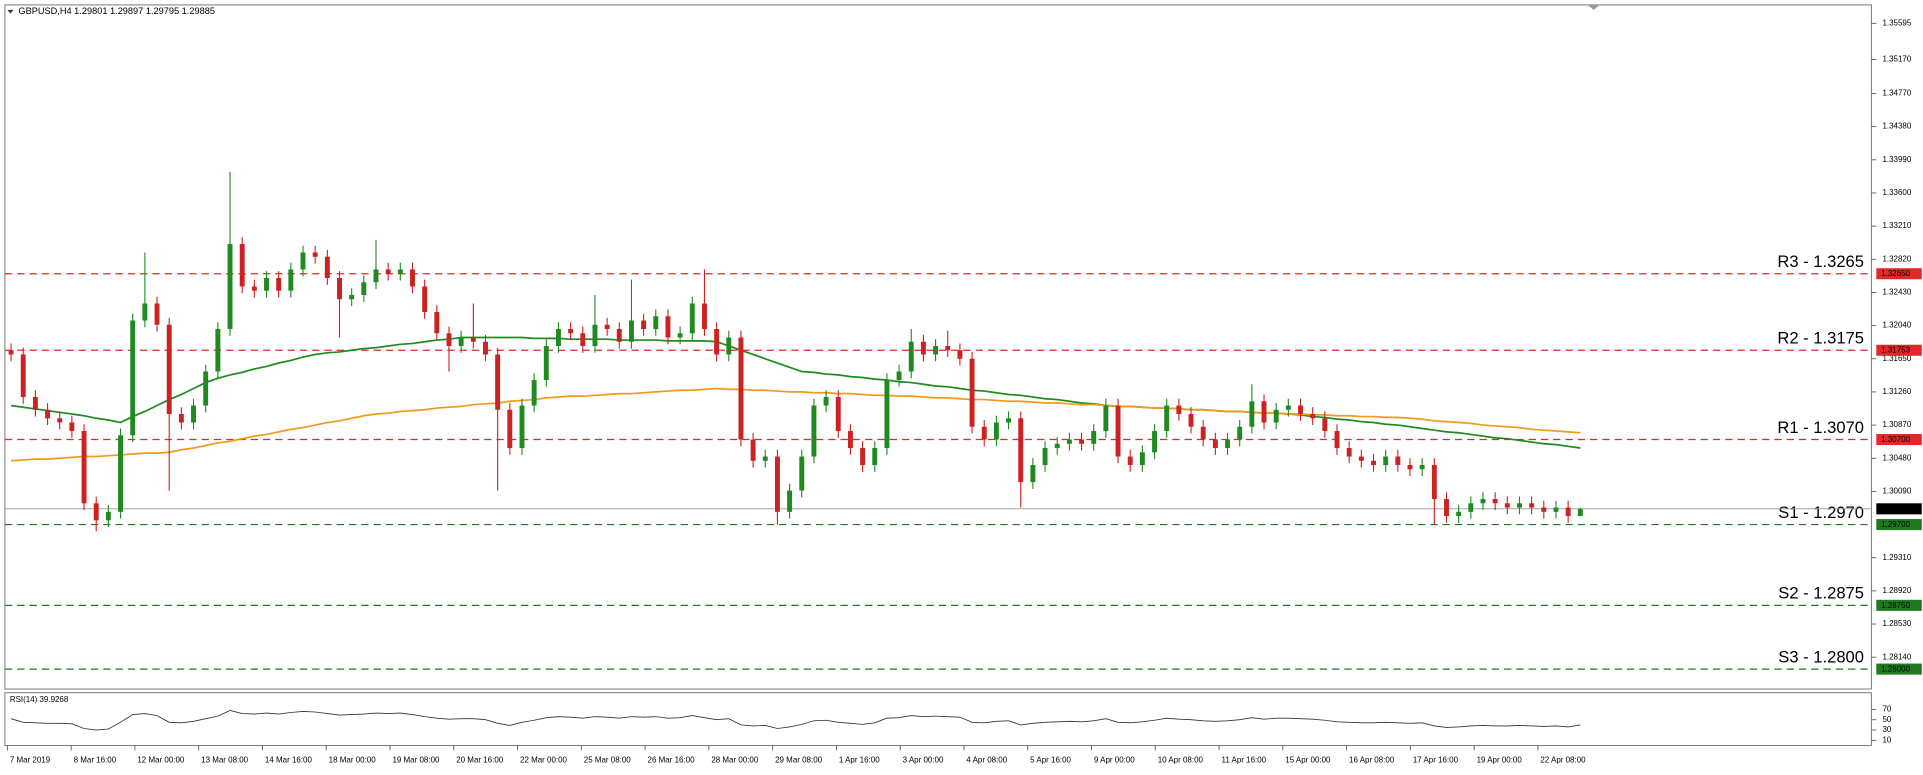 The image size is (1923, 775). Describe the element at coordinates (1896, 590) in the screenshot. I see `y-tick-label: 1.28920` at that location.